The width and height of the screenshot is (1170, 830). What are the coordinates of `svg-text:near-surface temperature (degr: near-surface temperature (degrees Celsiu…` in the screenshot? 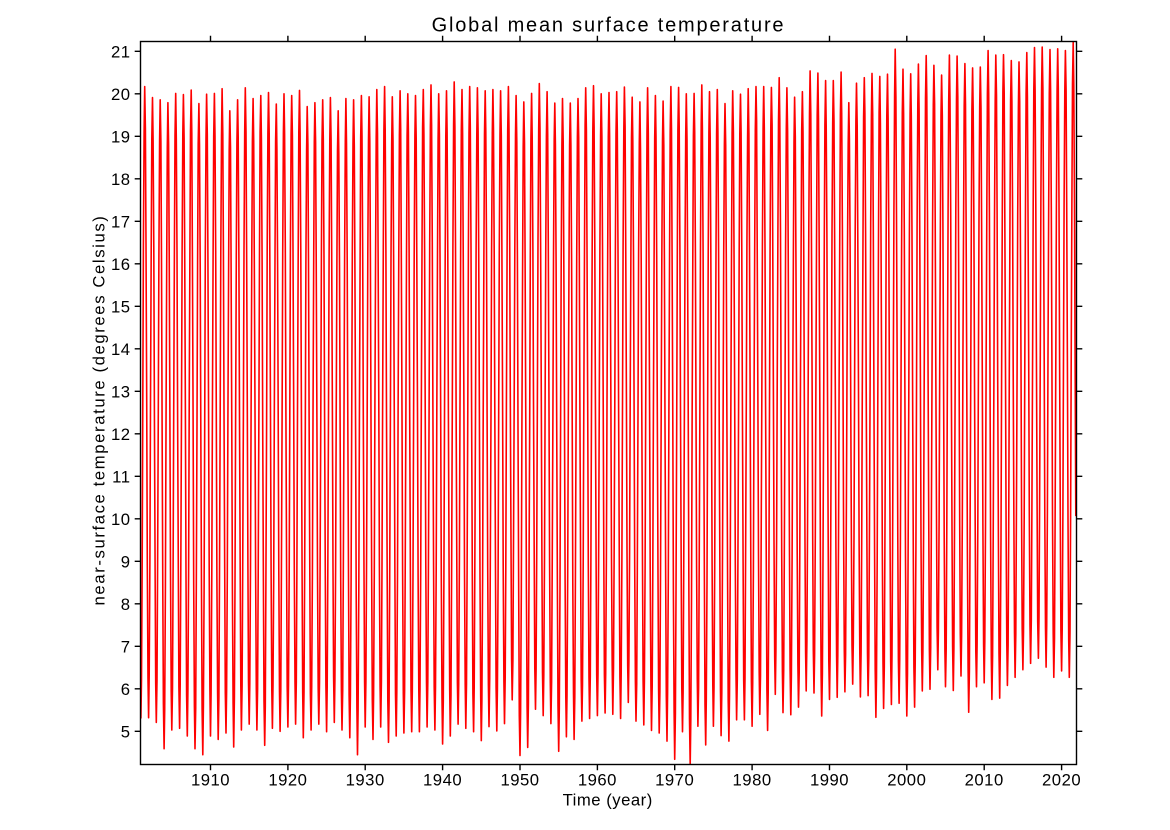 It's located at (99, 410).